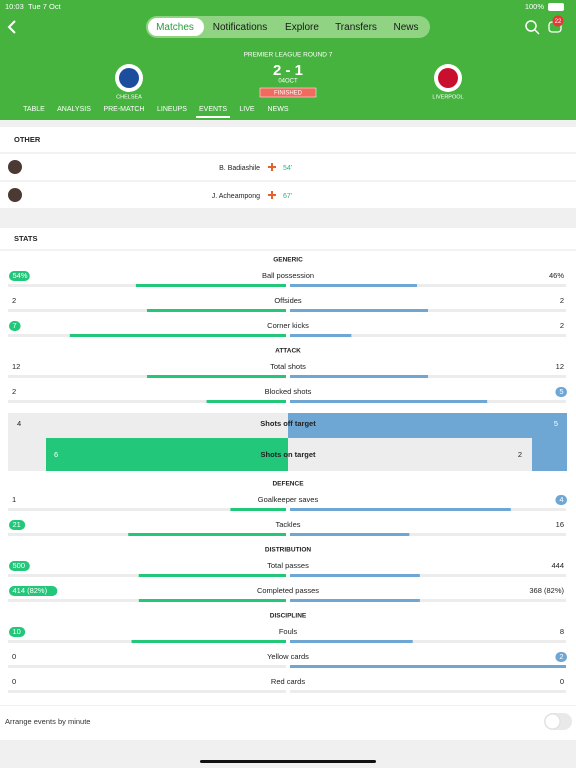 Image resolution: width=576 pixels, height=768 pixels. I want to click on stat-label: Corner kicks, so click(288, 325).